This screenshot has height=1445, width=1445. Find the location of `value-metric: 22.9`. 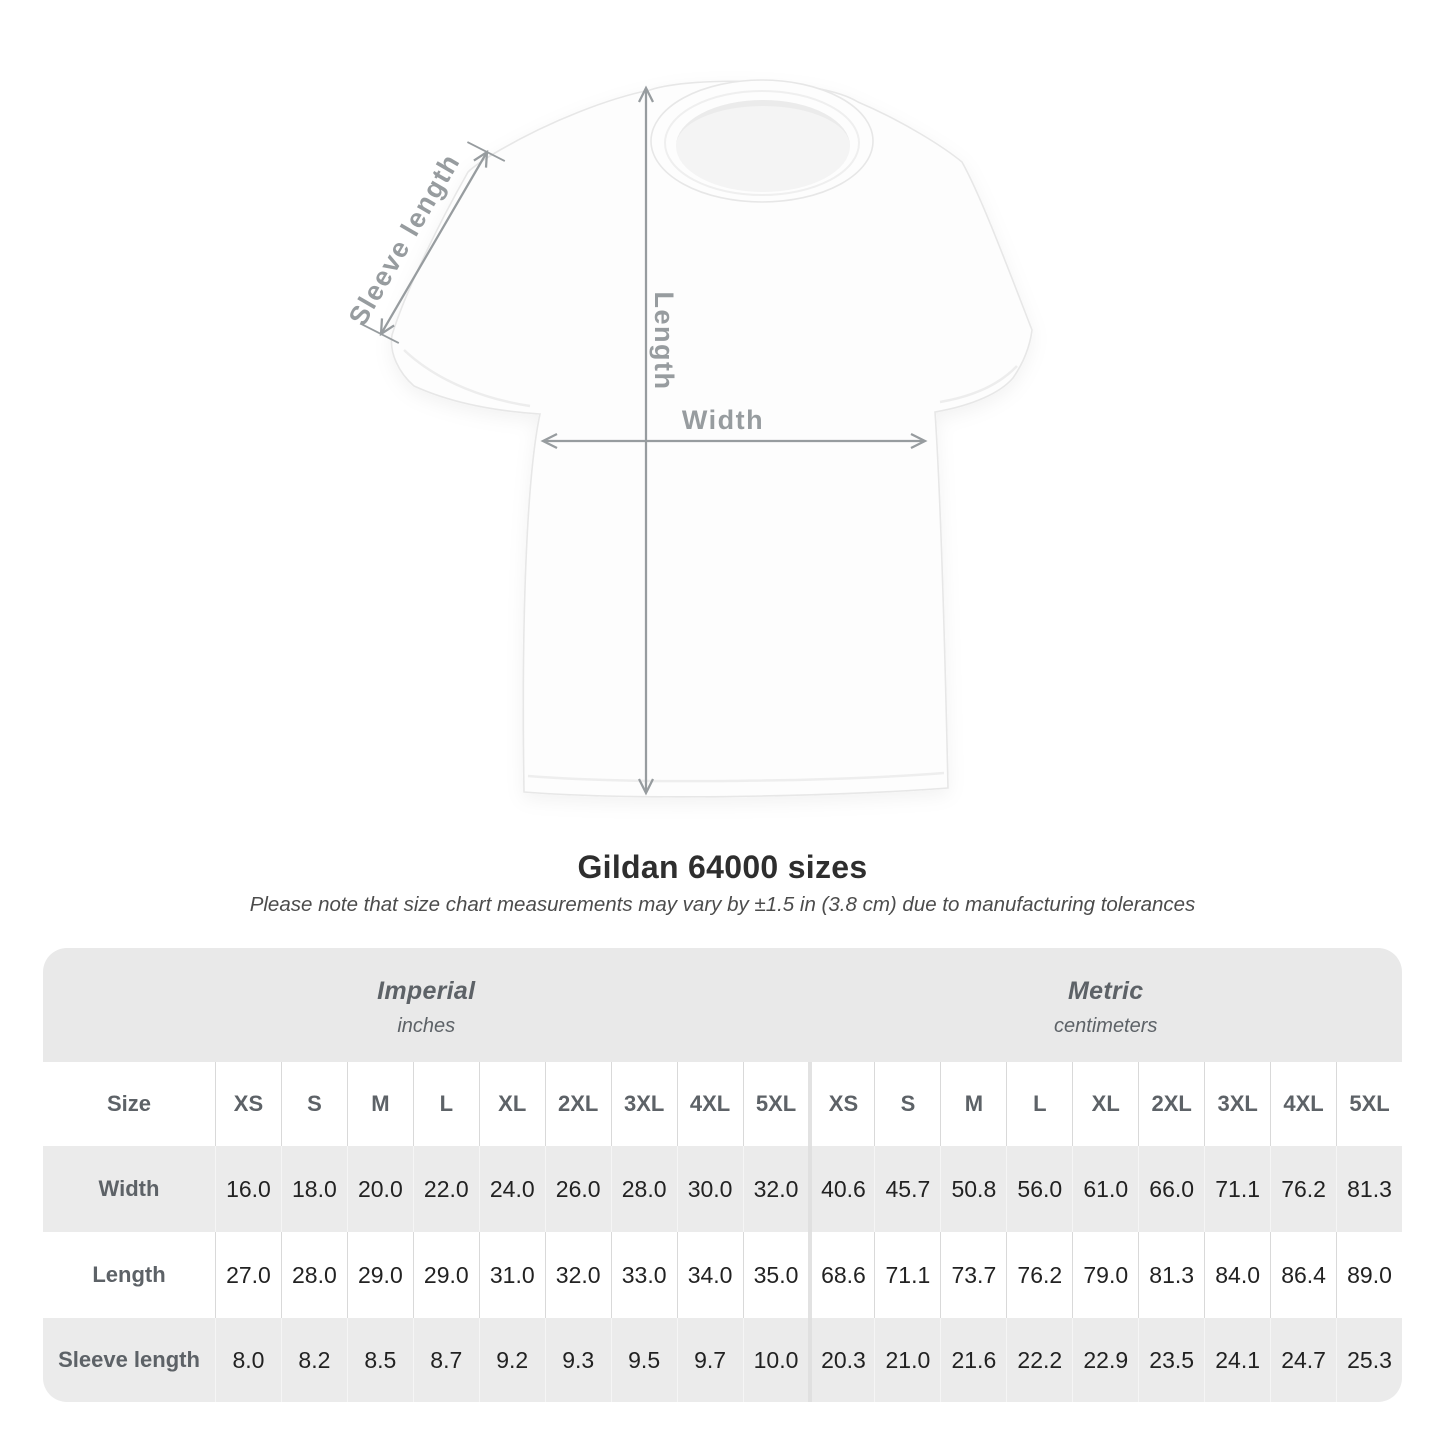

value-metric: 22.9 is located at coordinates (1105, 1360).